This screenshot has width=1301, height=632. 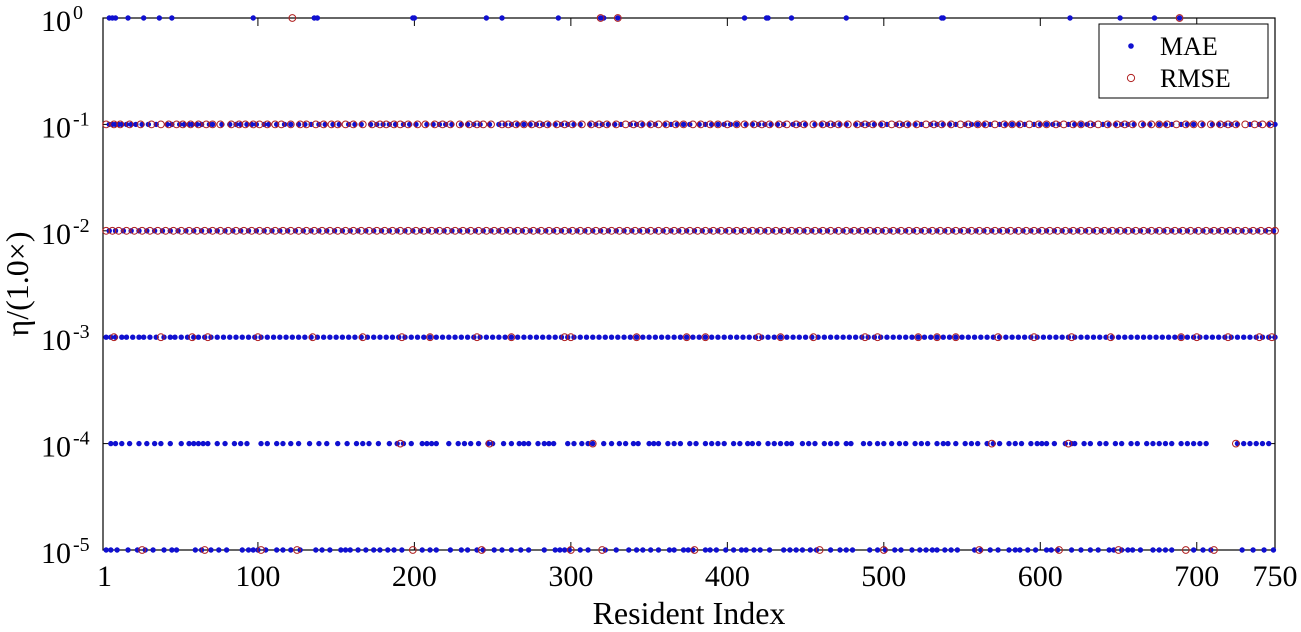 What do you see at coordinates (81, 119) in the screenshot?
I see `y-tick-exponent: -1` at bounding box center [81, 119].